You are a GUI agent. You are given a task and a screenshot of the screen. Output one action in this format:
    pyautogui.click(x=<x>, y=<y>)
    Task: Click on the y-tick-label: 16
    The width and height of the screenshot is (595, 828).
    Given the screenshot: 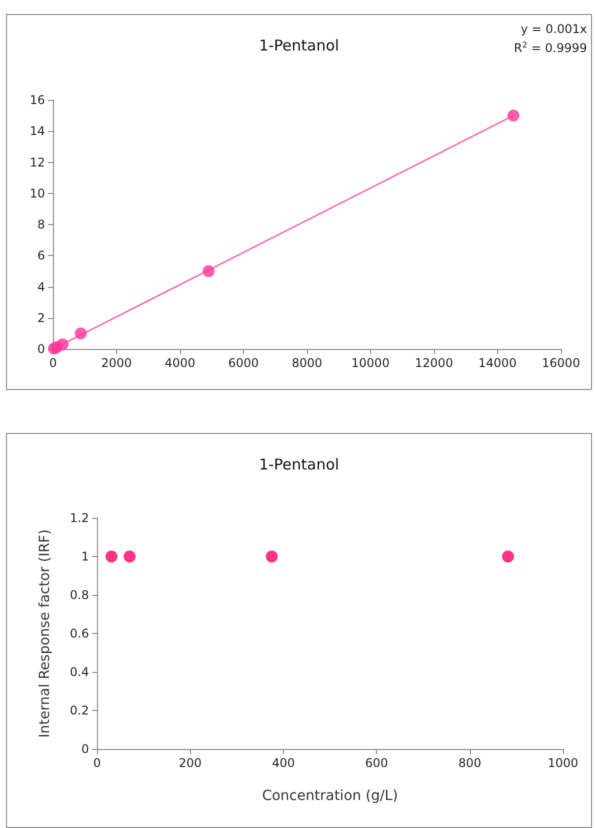 What is the action you would take?
    pyautogui.click(x=37, y=100)
    